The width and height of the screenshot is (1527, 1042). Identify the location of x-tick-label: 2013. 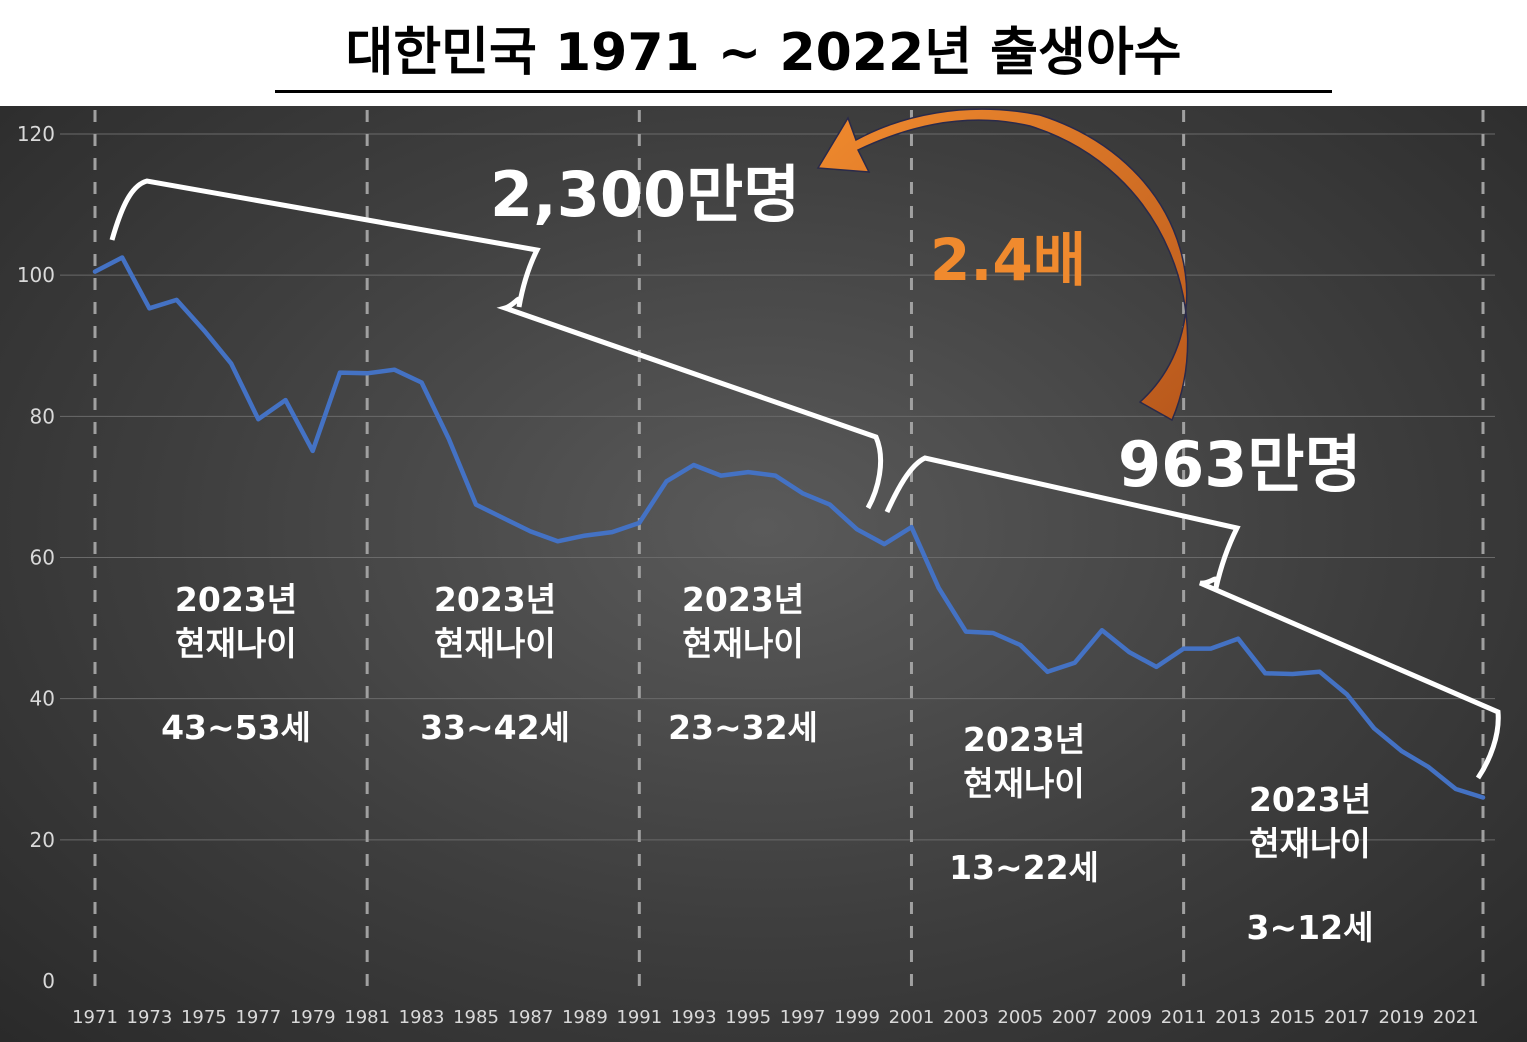
(1238, 1017).